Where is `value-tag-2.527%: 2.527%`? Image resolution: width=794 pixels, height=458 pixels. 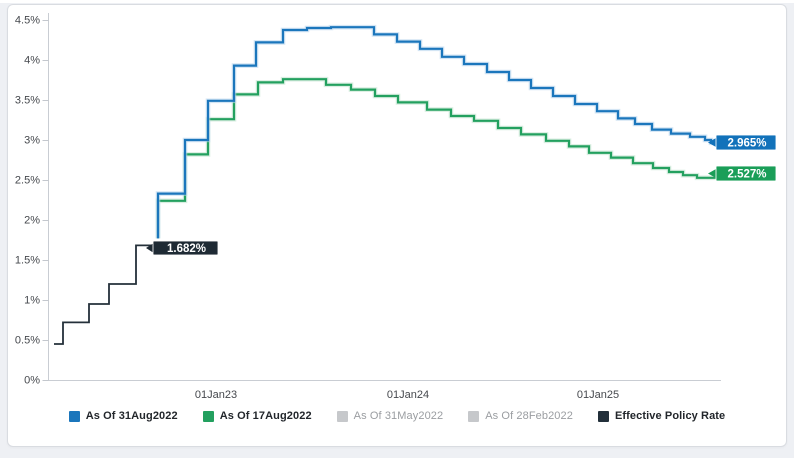 value-tag-2.527%: 2.527% is located at coordinates (742, 173).